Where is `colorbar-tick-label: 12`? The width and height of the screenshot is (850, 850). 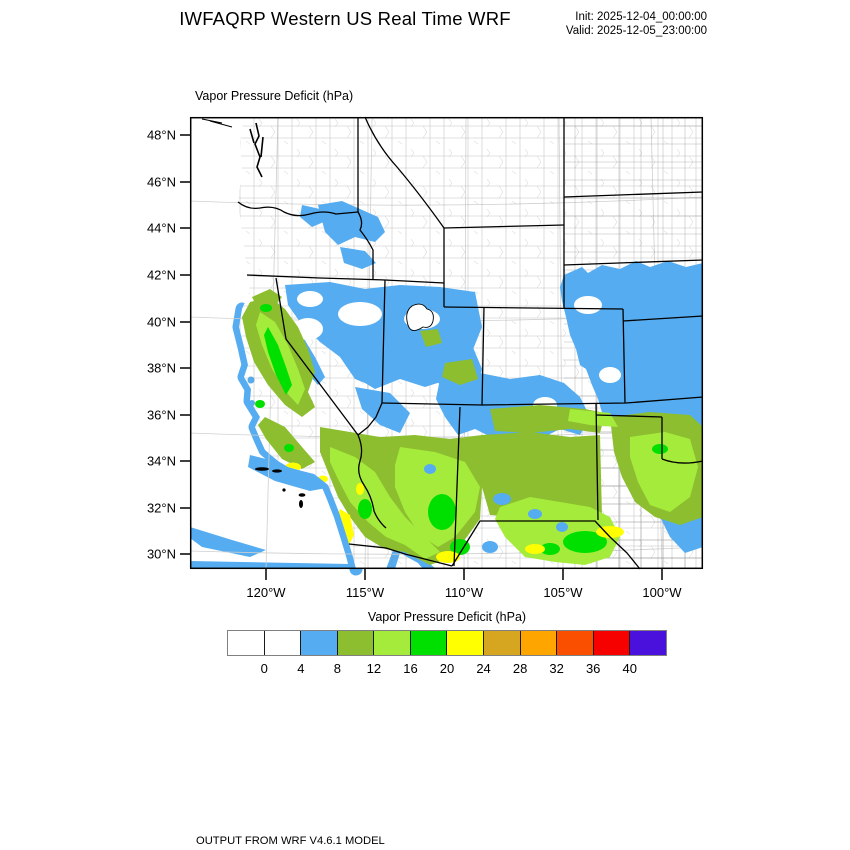 colorbar-tick-label: 12 is located at coordinates (374, 668).